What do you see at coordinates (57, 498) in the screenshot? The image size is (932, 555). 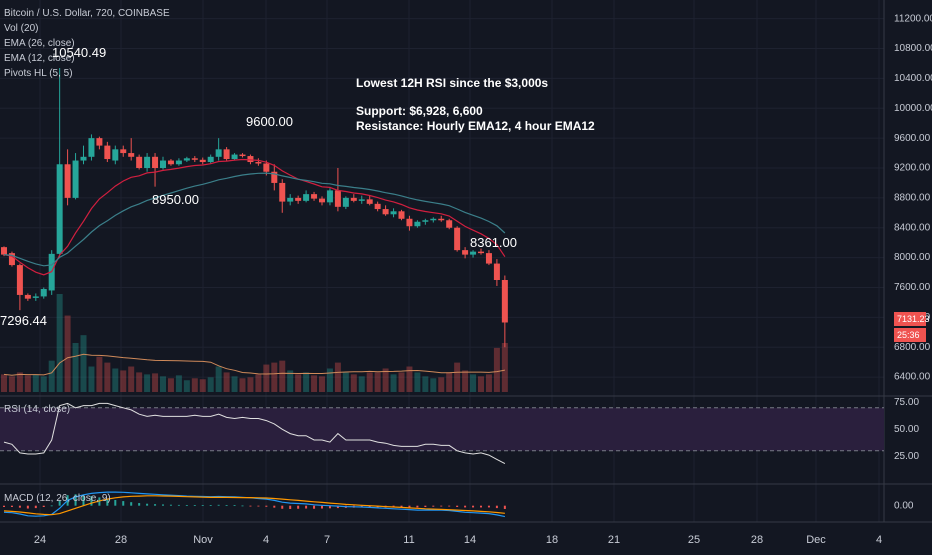 I see `macd-pane-label: MACD (12, 26, close, 9)` at bounding box center [57, 498].